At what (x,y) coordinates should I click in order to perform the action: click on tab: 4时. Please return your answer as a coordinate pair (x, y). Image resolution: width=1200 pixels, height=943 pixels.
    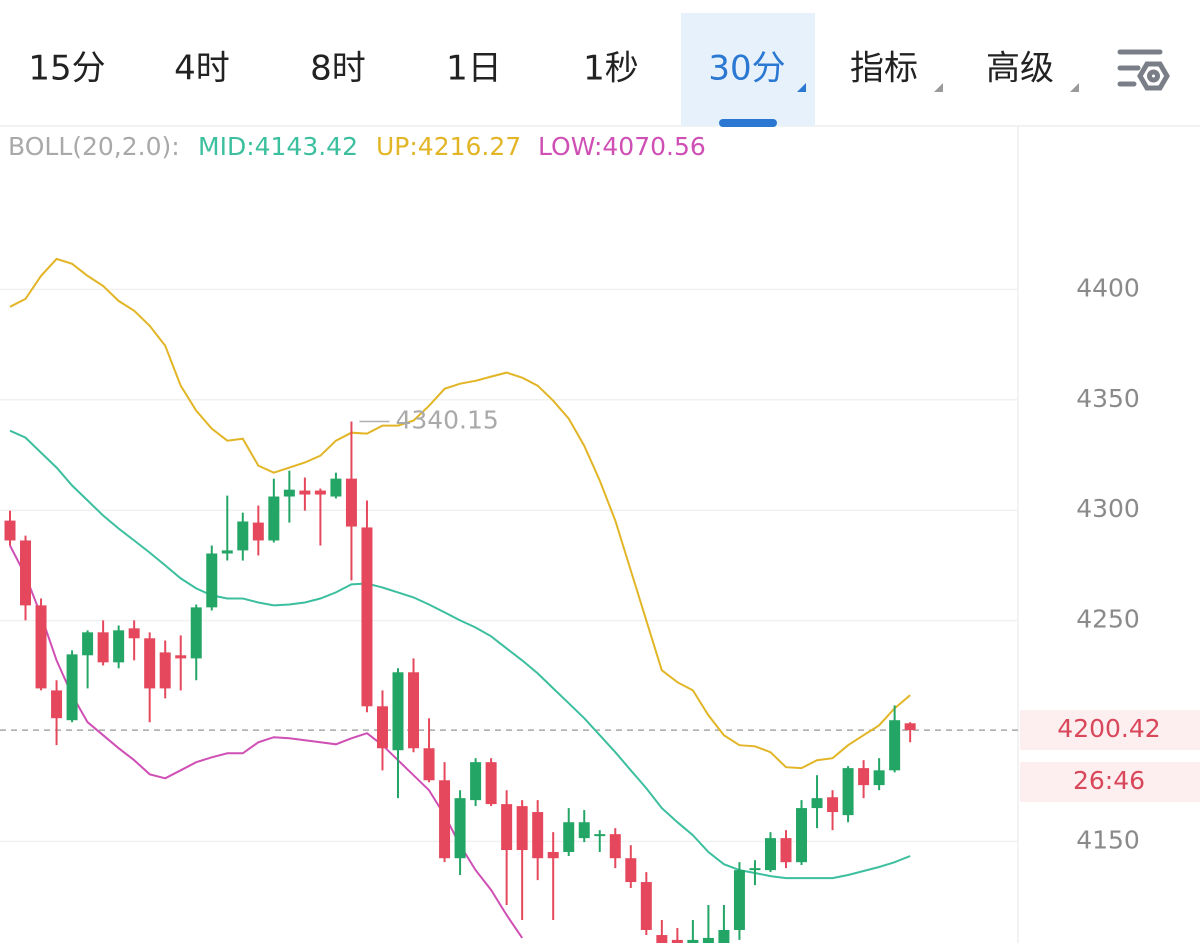
    Looking at the image, I should click on (202, 69).